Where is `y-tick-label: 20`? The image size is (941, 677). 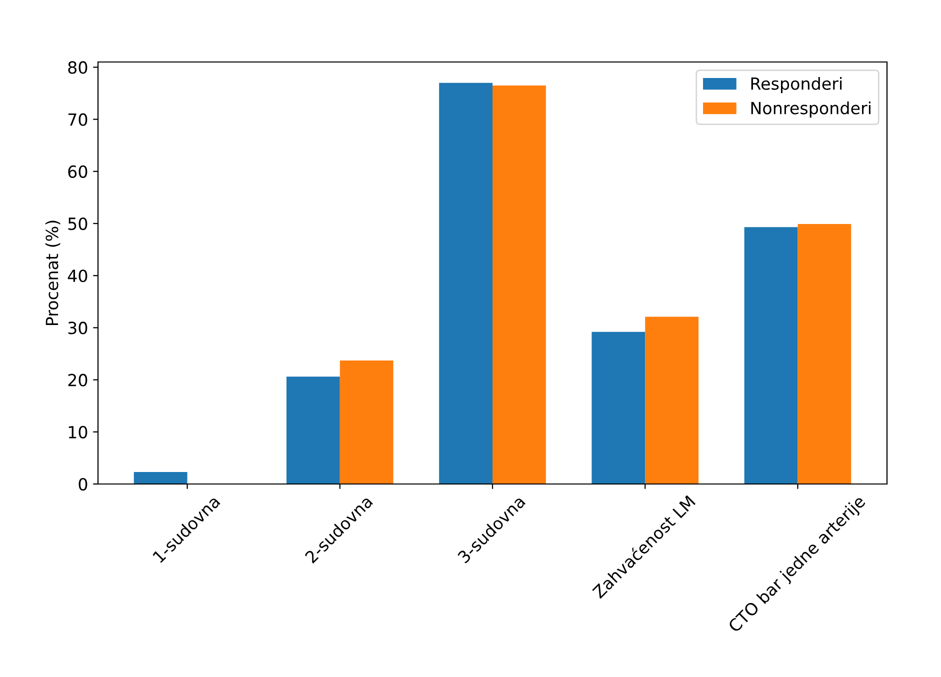 y-tick-label: 20 is located at coordinates (78, 380).